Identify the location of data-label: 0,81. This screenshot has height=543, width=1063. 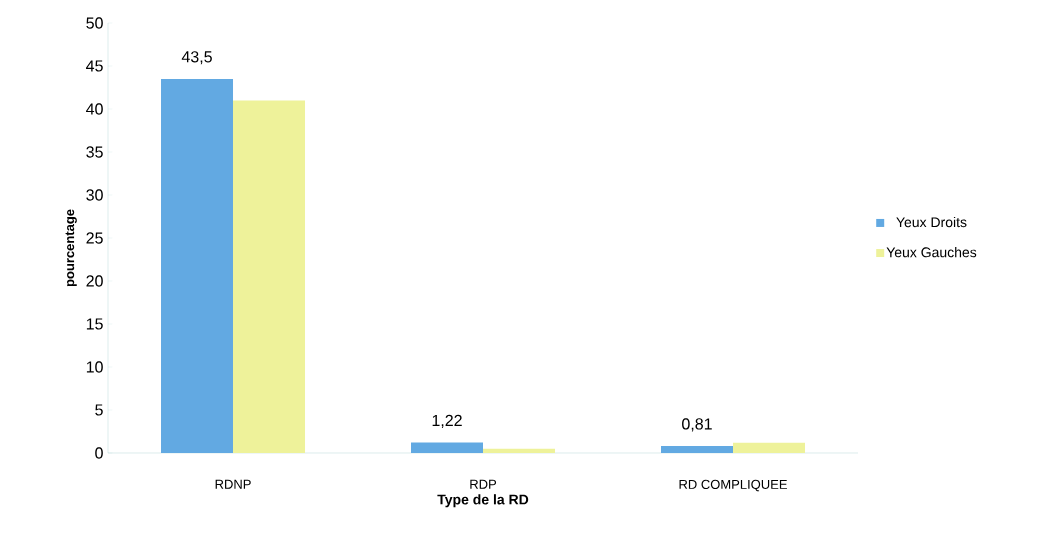
(697, 425).